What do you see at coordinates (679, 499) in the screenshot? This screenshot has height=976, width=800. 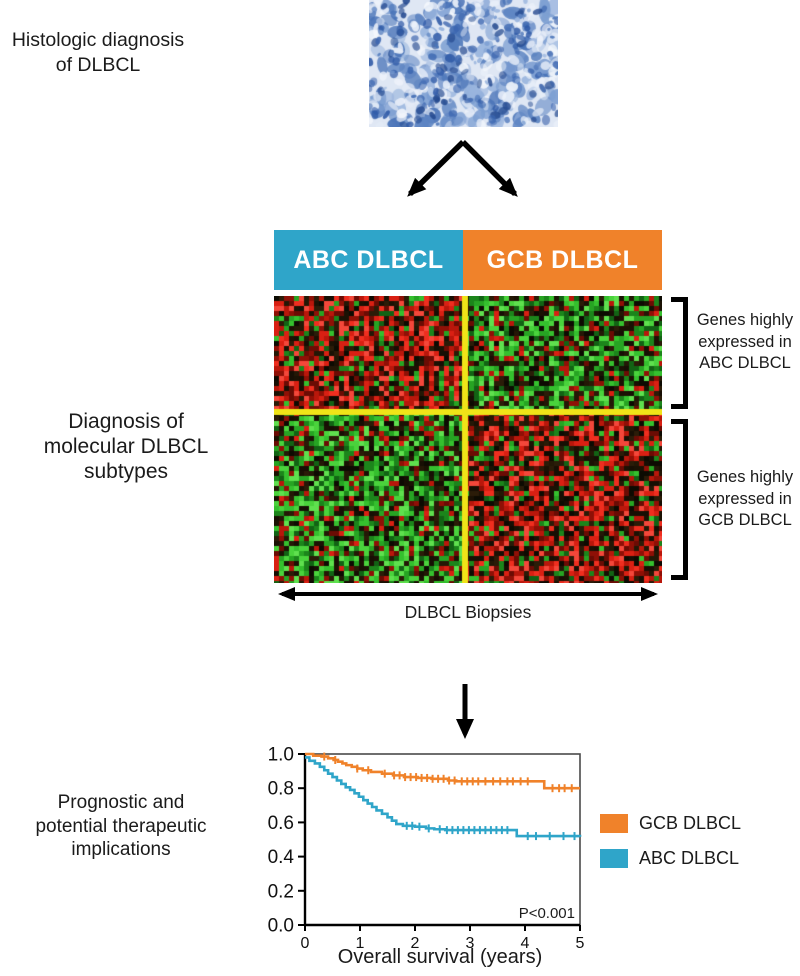 I see `bracket-gcb-genes` at bounding box center [679, 499].